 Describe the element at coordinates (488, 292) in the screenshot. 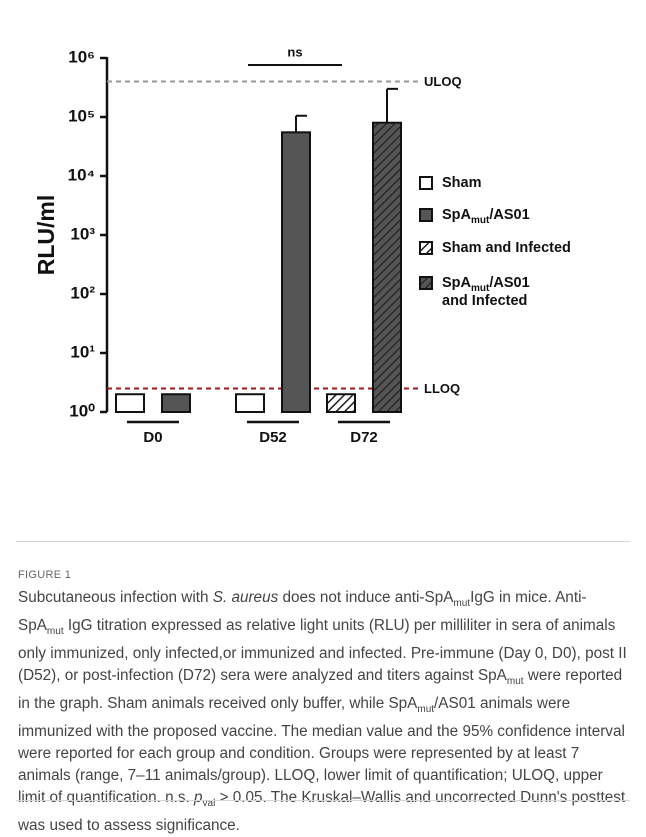

I see `legend-label: SpAmut/AS01 and Infected` at that location.